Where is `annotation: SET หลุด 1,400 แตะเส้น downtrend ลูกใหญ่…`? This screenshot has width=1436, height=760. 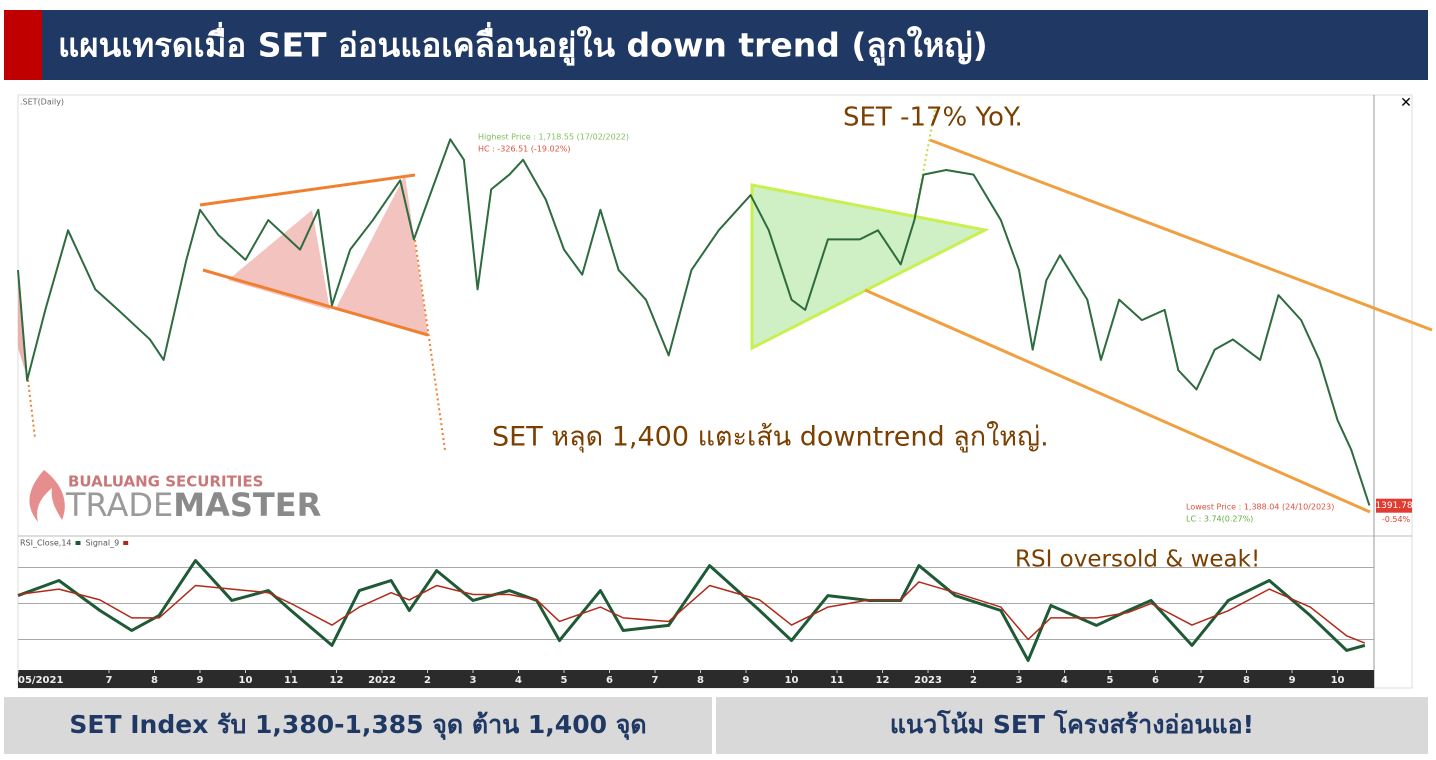 annotation: SET หลุด 1,400 แตะเส้น downtrend ลูกใหญ่… is located at coordinates (770, 437).